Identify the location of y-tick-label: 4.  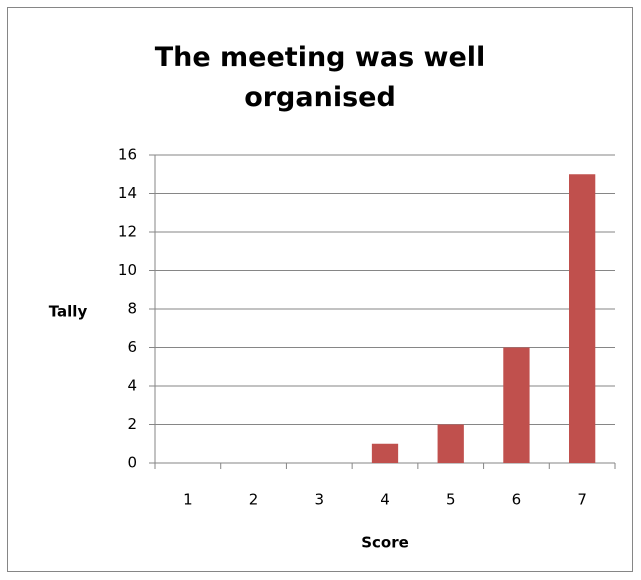
(132, 386).